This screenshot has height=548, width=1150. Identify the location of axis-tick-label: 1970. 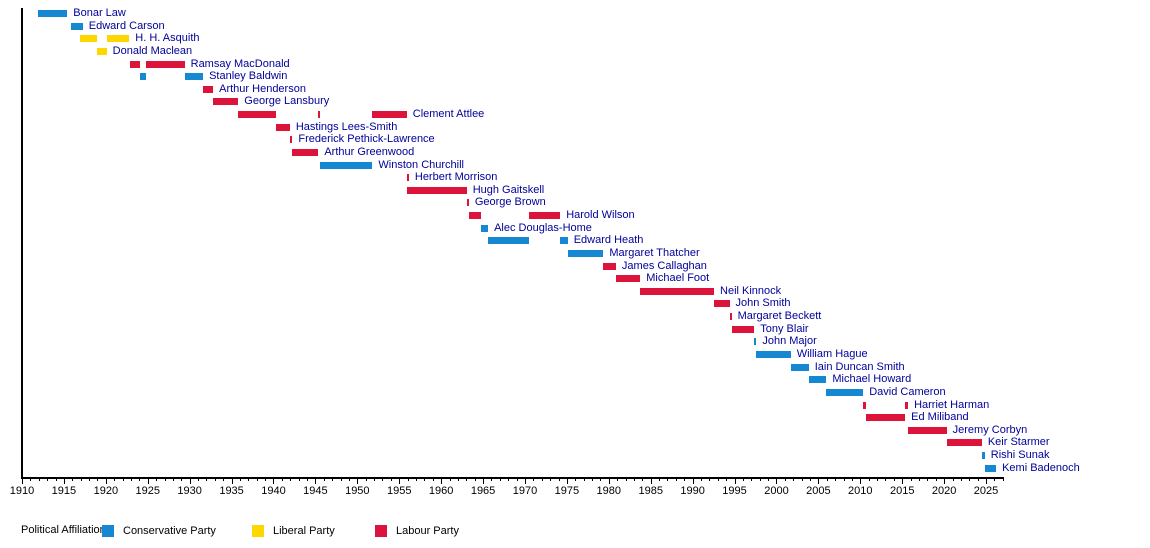
(525, 491).